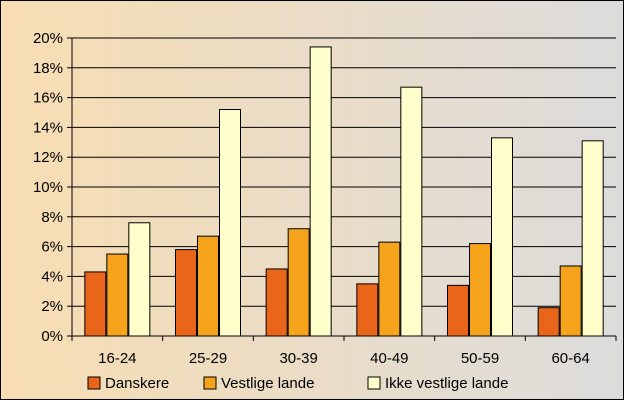 The height and width of the screenshot is (400, 624). What do you see at coordinates (52, 276) in the screenshot?
I see `y-tick-label: 4%` at bounding box center [52, 276].